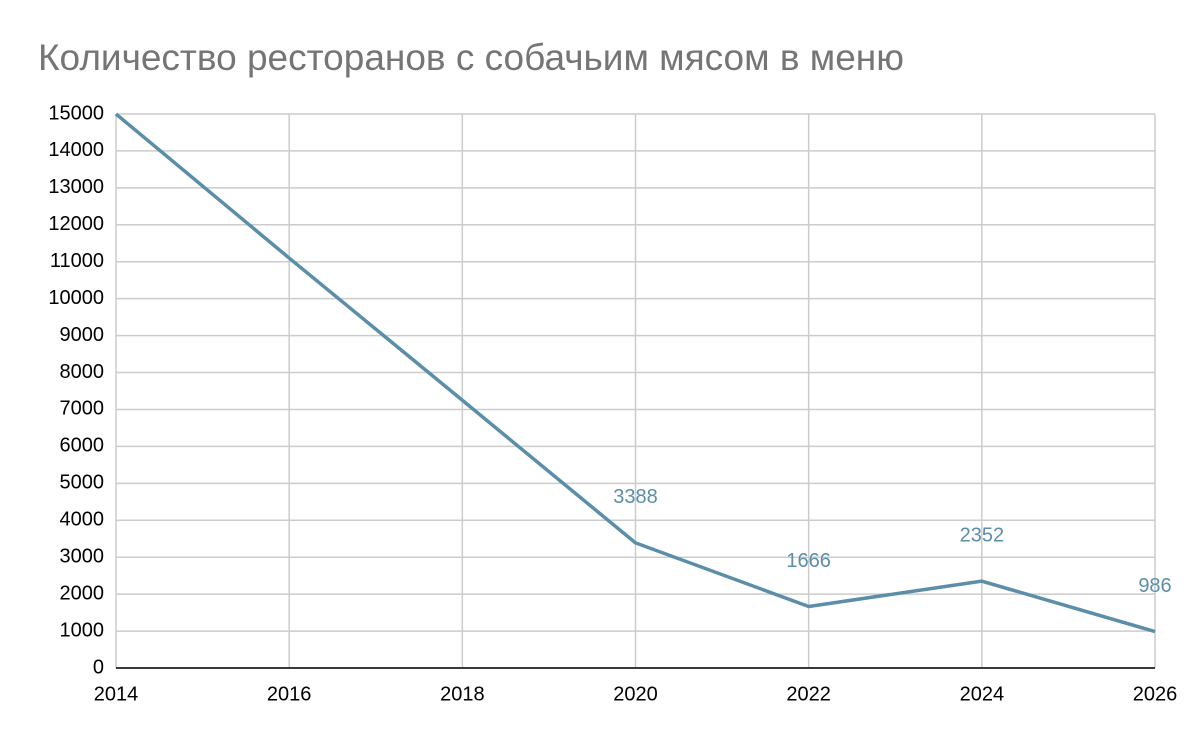 This screenshot has height=742, width=1200. I want to click on y-tick-label: 13000, so click(76, 187).